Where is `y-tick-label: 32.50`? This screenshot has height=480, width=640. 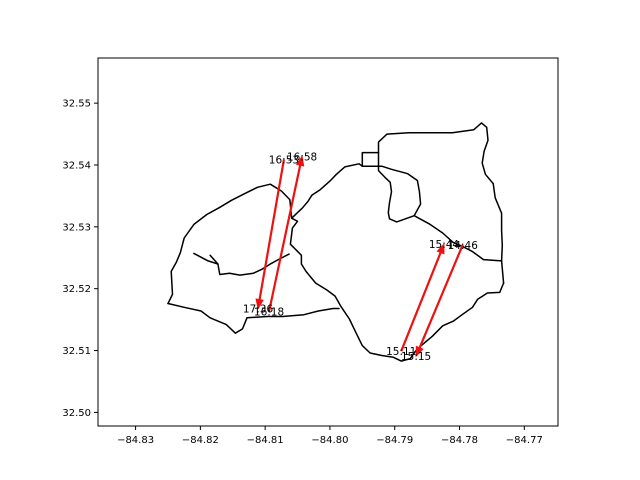
y-tick-label: 32.50 is located at coordinates (76, 413).